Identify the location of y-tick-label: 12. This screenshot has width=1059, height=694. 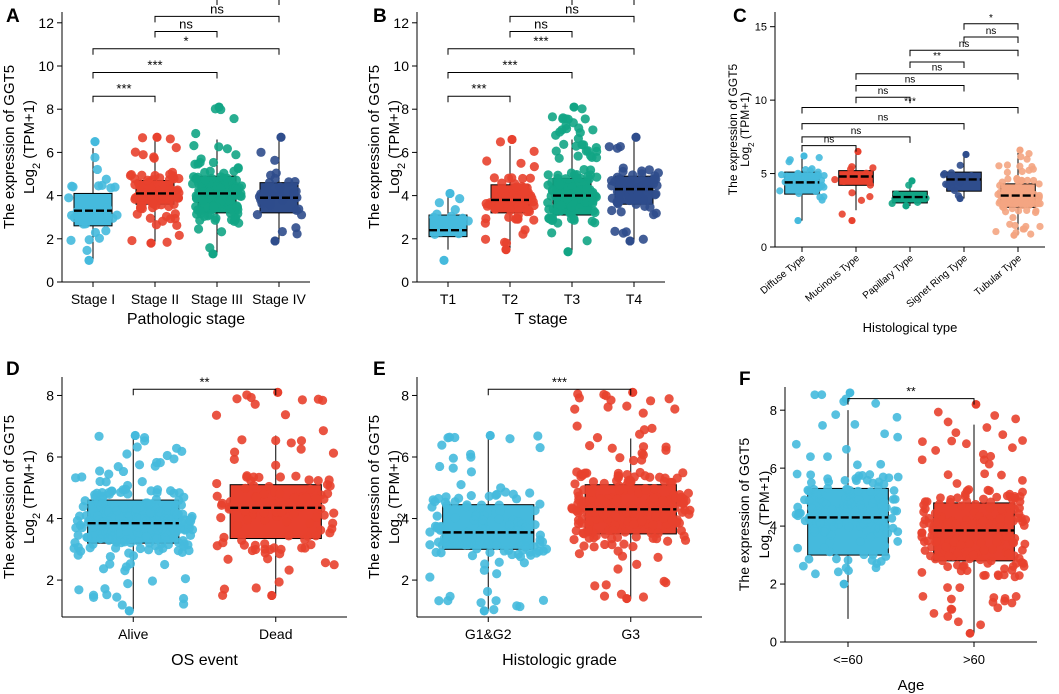
(401, 23).